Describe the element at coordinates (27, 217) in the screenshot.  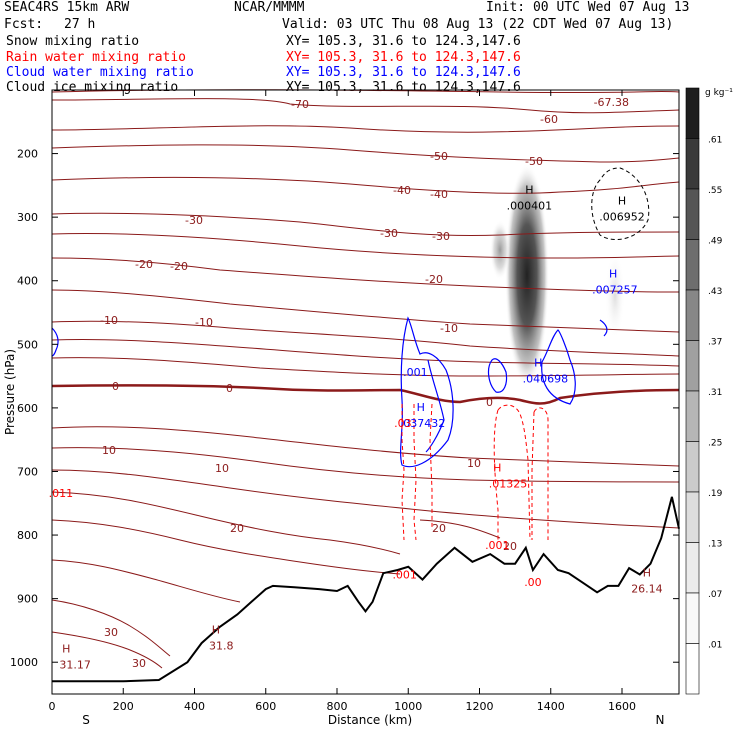
I see `y-tick-label: 300` at that location.